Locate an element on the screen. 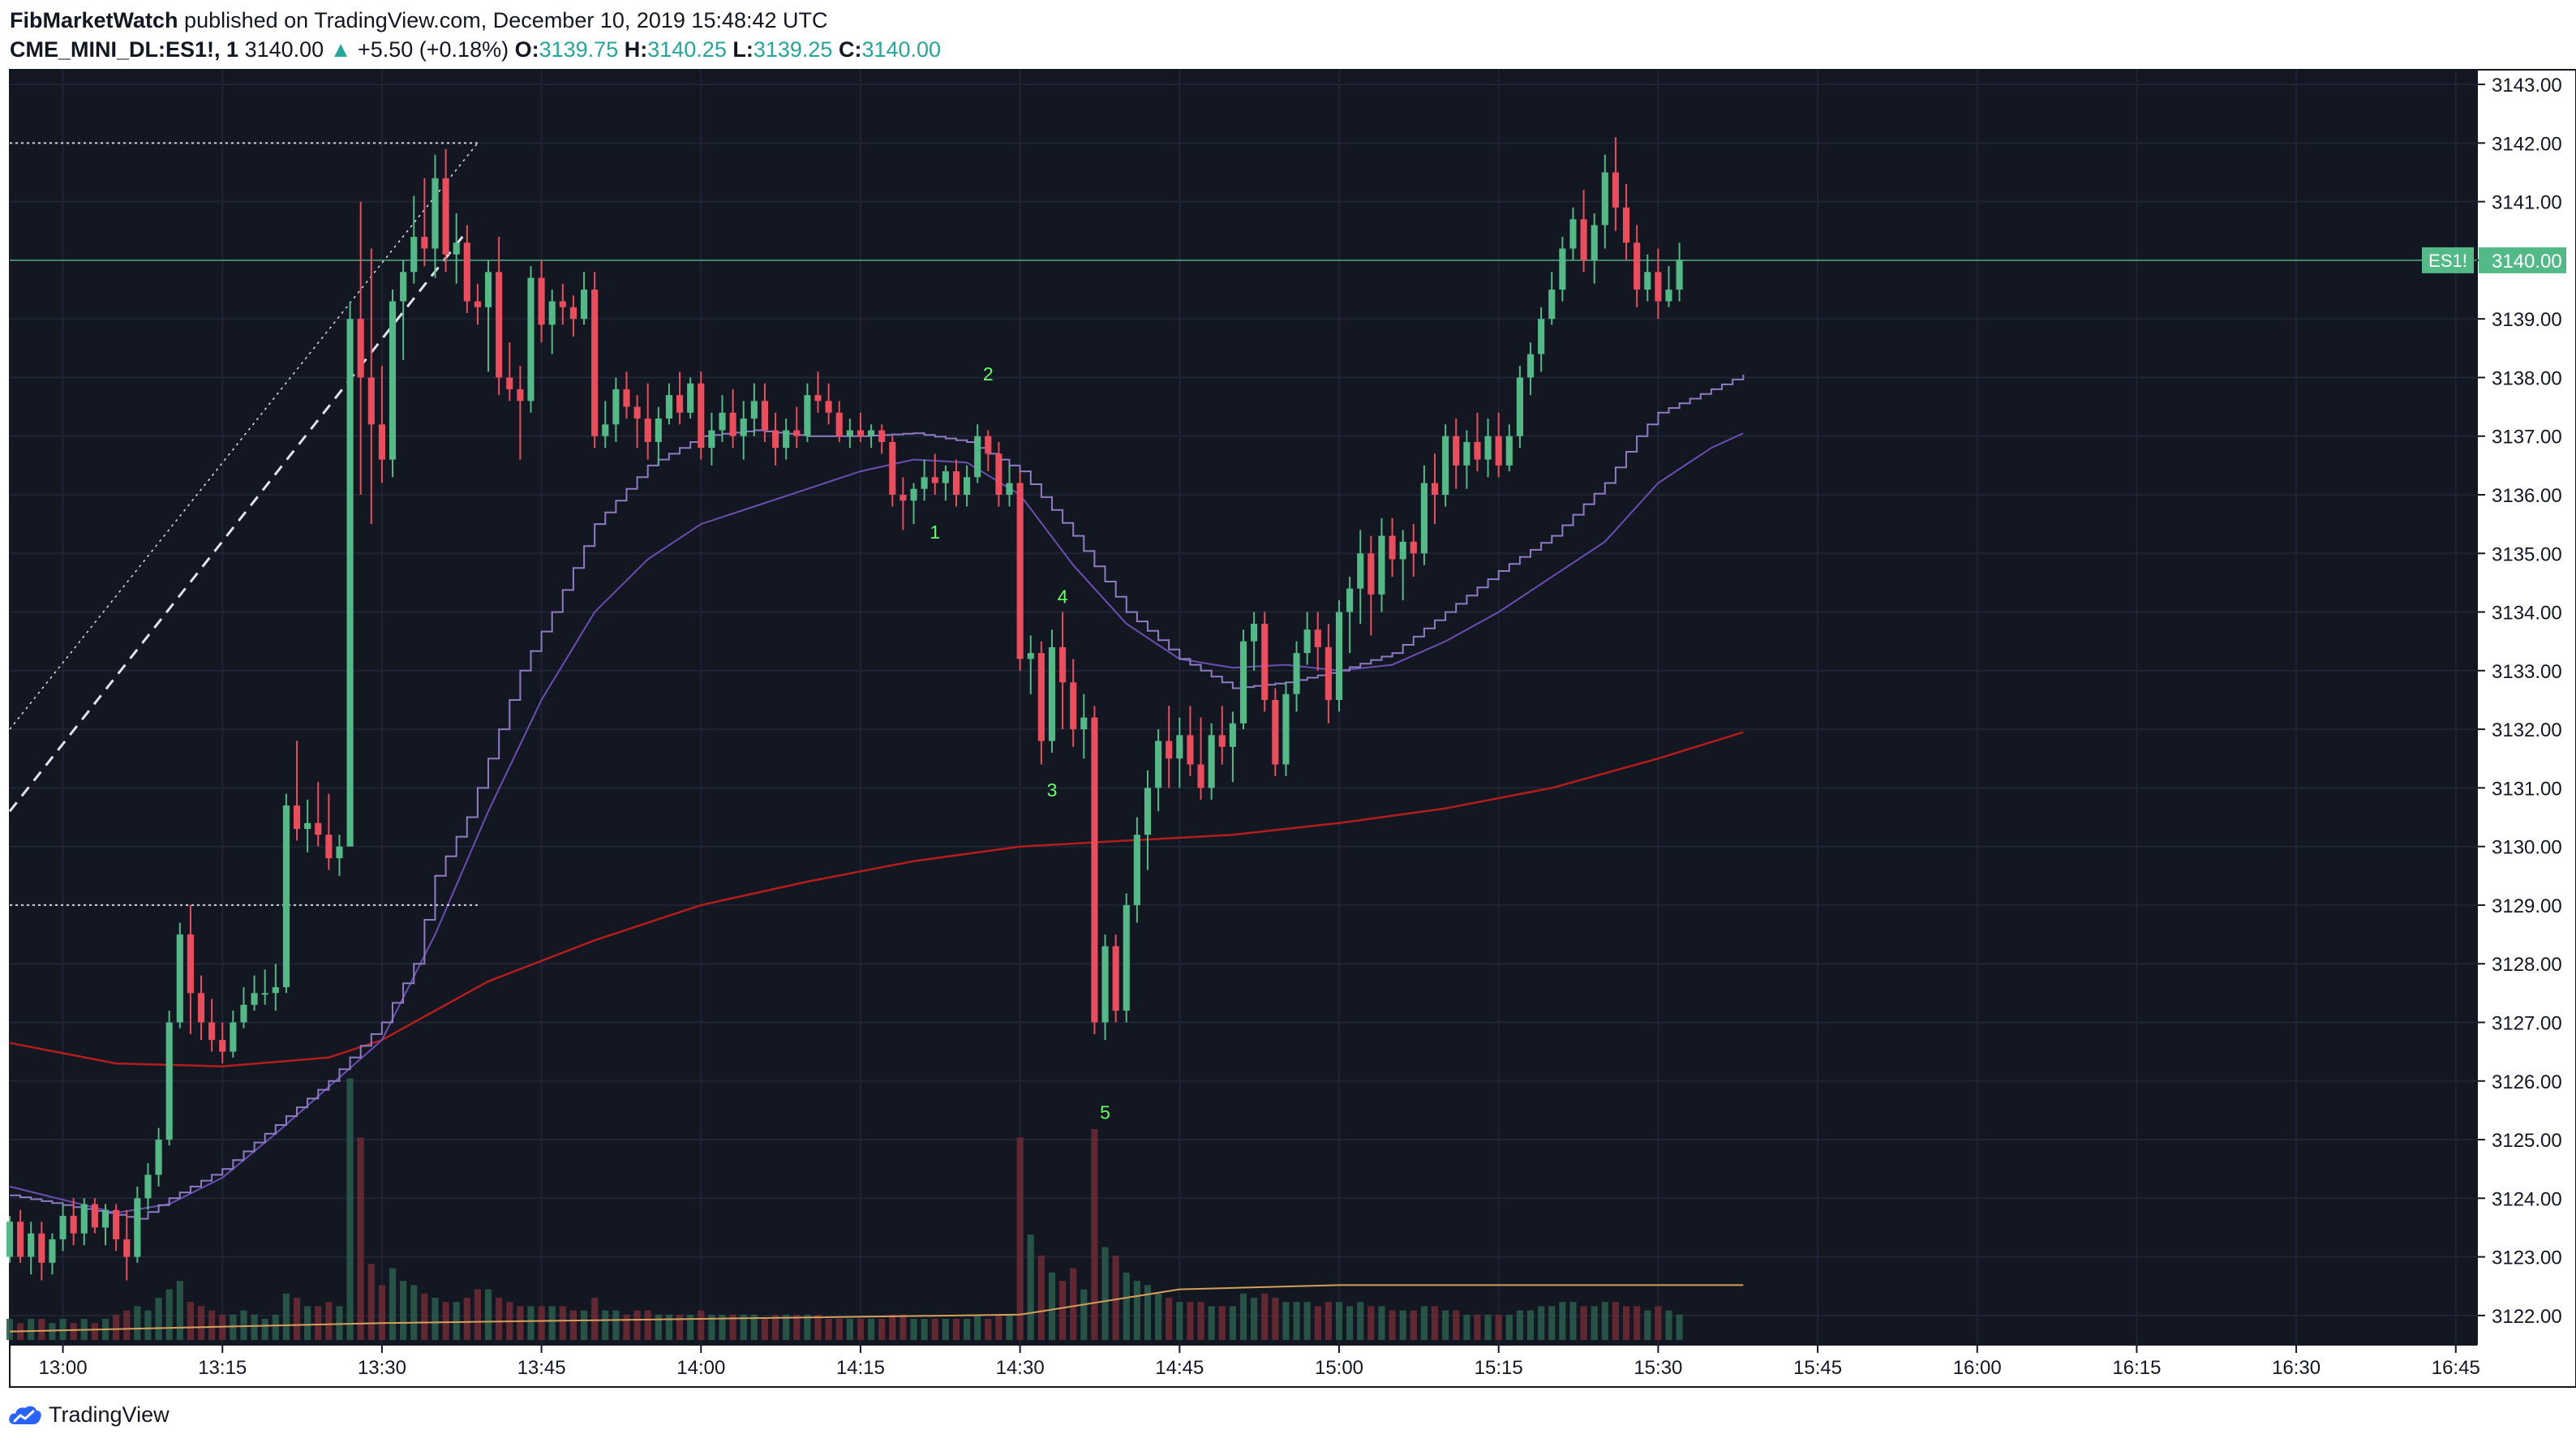 This screenshot has width=2576, height=1447. tradingview-cloud-logo-icon is located at coordinates (25, 1414).